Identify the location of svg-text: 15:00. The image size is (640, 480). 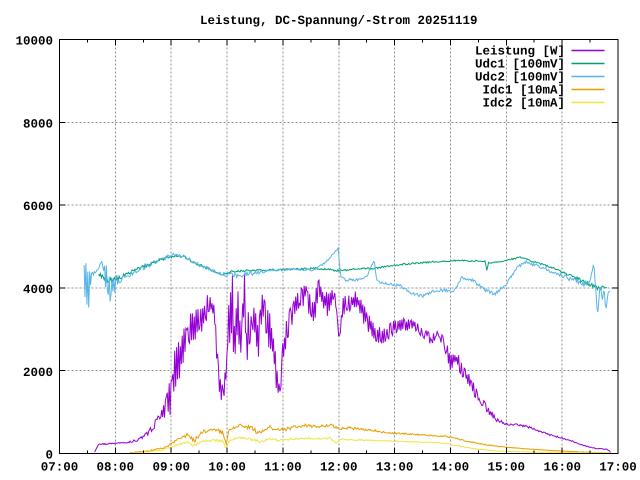
(507, 468).